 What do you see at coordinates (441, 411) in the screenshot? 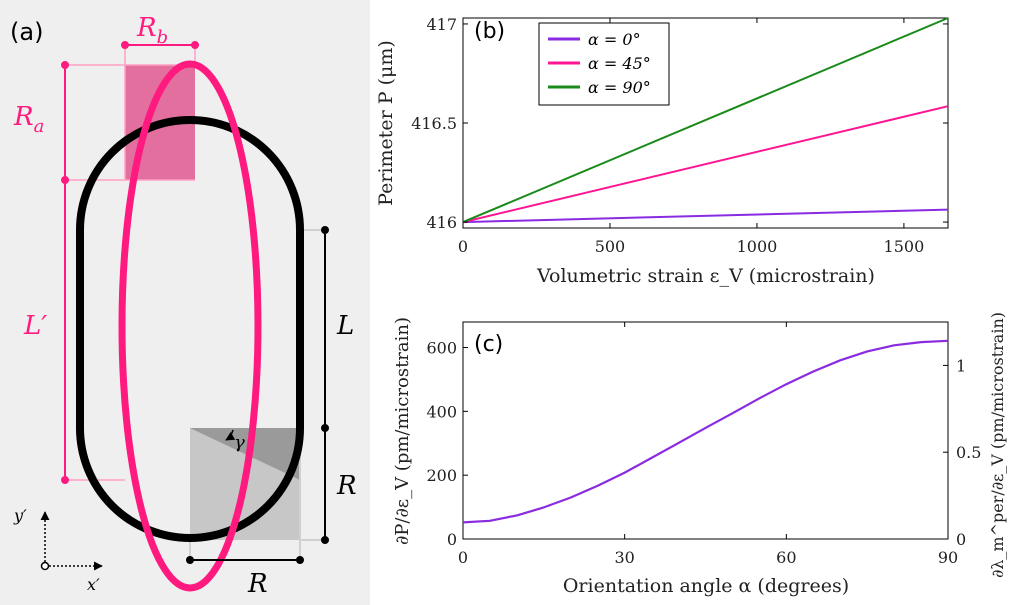
I see `y-tick-label: 400` at bounding box center [441, 411].